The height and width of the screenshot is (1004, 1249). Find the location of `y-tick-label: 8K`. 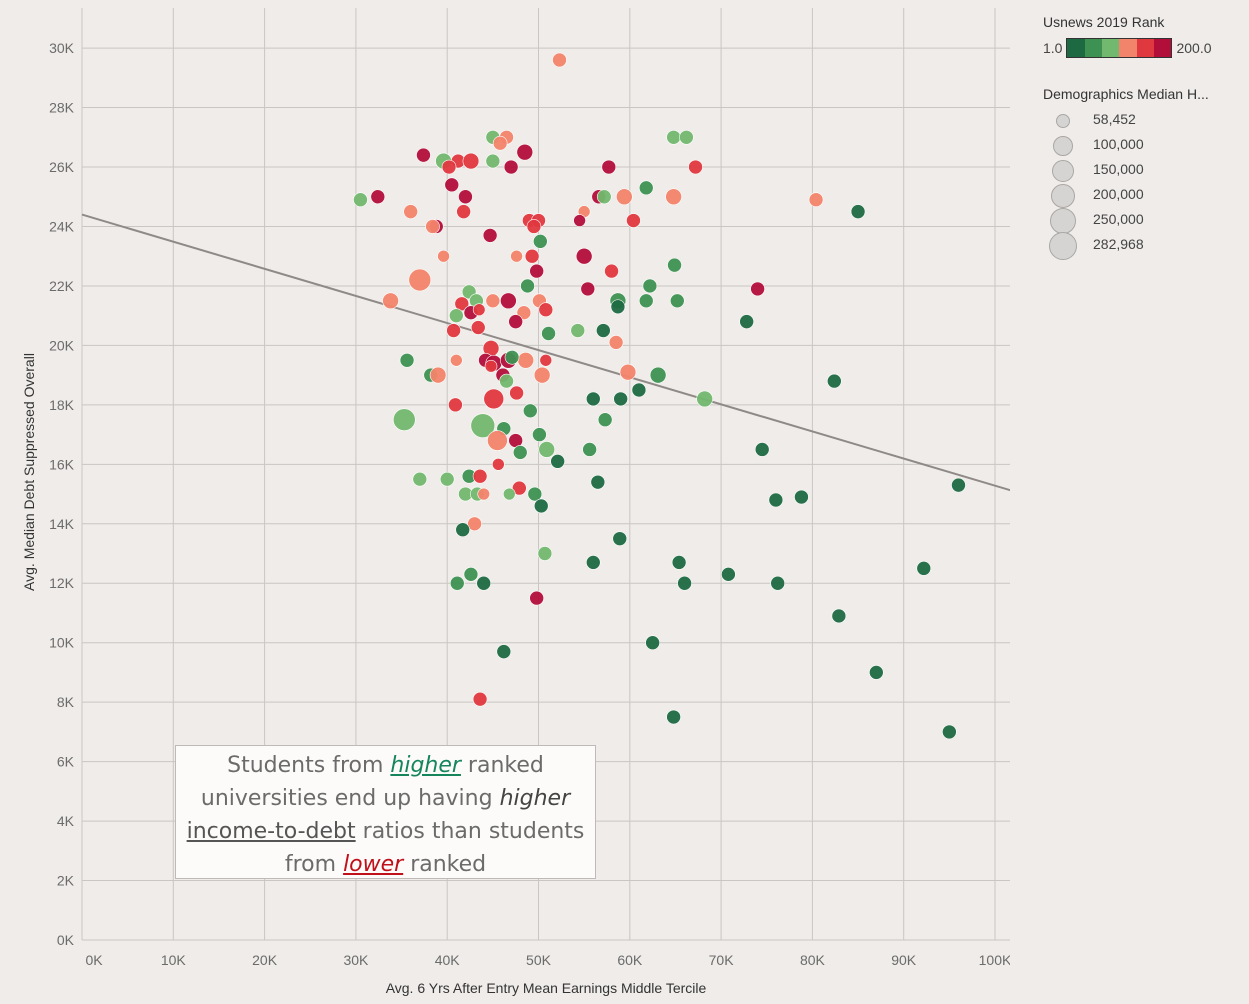

y-tick-label: 8K is located at coordinates (66, 702).